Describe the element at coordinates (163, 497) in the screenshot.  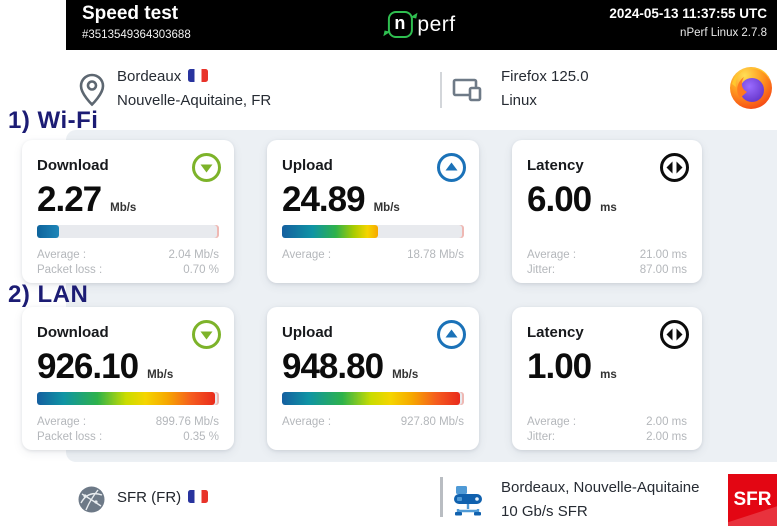
I see `isp-name: SFR (FR)` at that location.